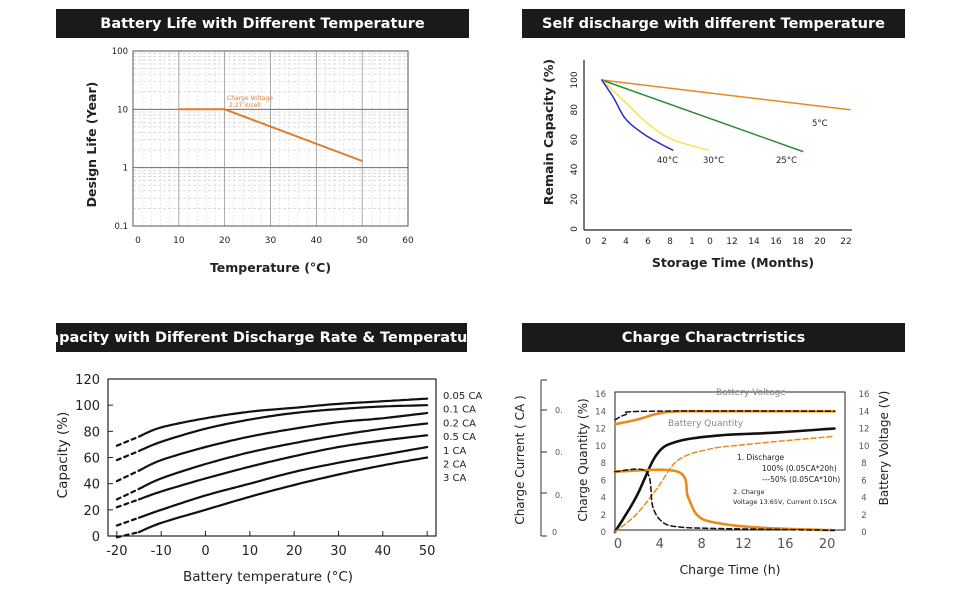  Describe the element at coordinates (648, 242) in the screenshot. I see `x-tick-label: 6` at that location.